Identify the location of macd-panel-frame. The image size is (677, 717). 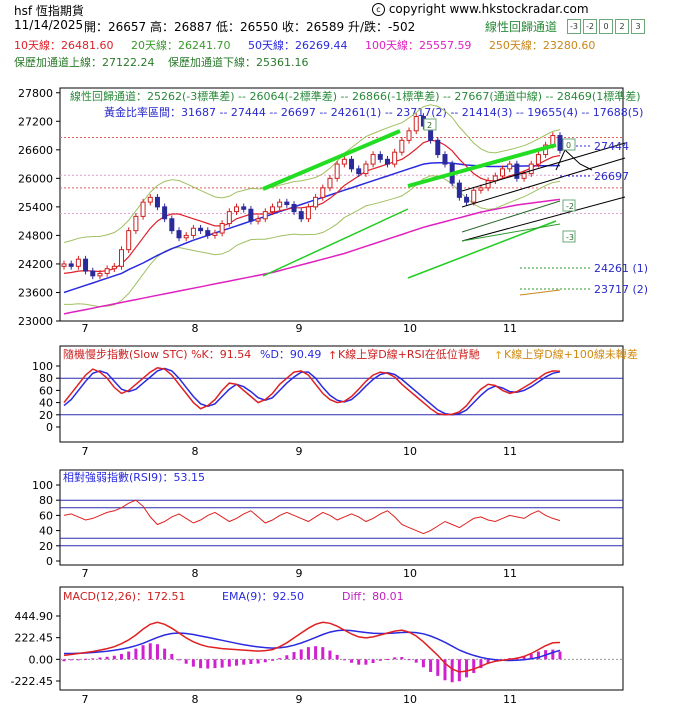
(341, 638).